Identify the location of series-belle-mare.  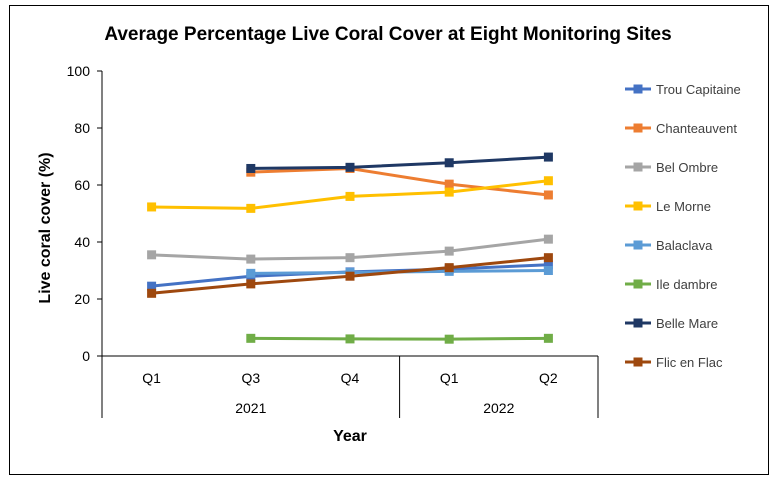
(399, 162).